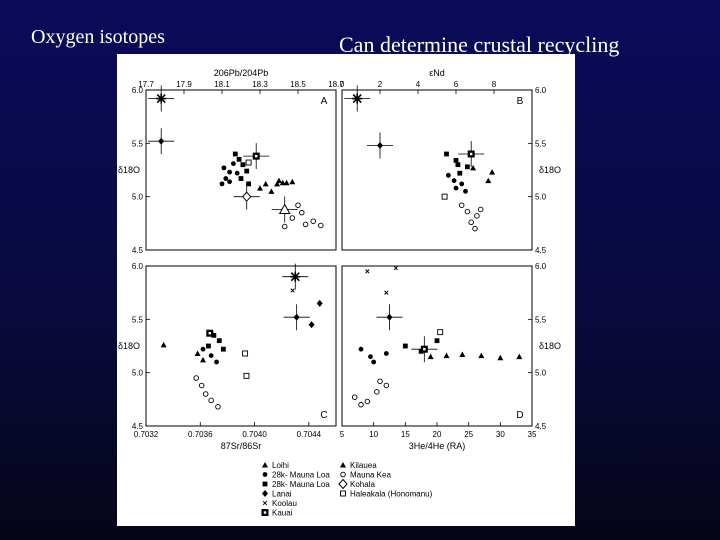 This screenshot has width=720, height=540. I want to click on x-tick-label: 17.7, so click(146, 84).